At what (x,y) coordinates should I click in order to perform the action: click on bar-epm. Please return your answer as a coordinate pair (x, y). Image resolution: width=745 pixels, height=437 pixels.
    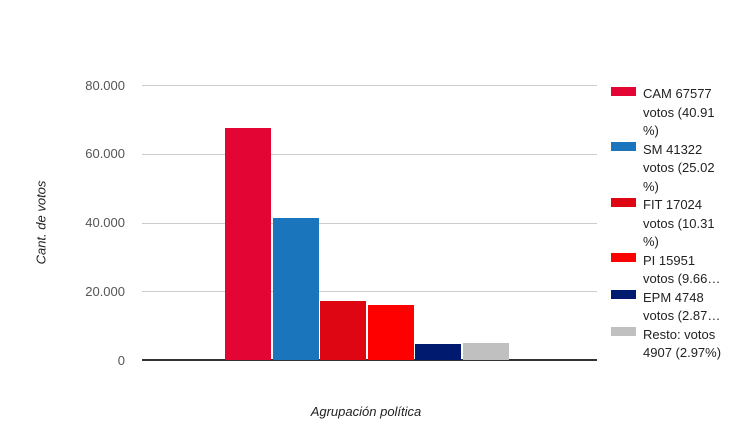
    Looking at the image, I should click on (438, 351).